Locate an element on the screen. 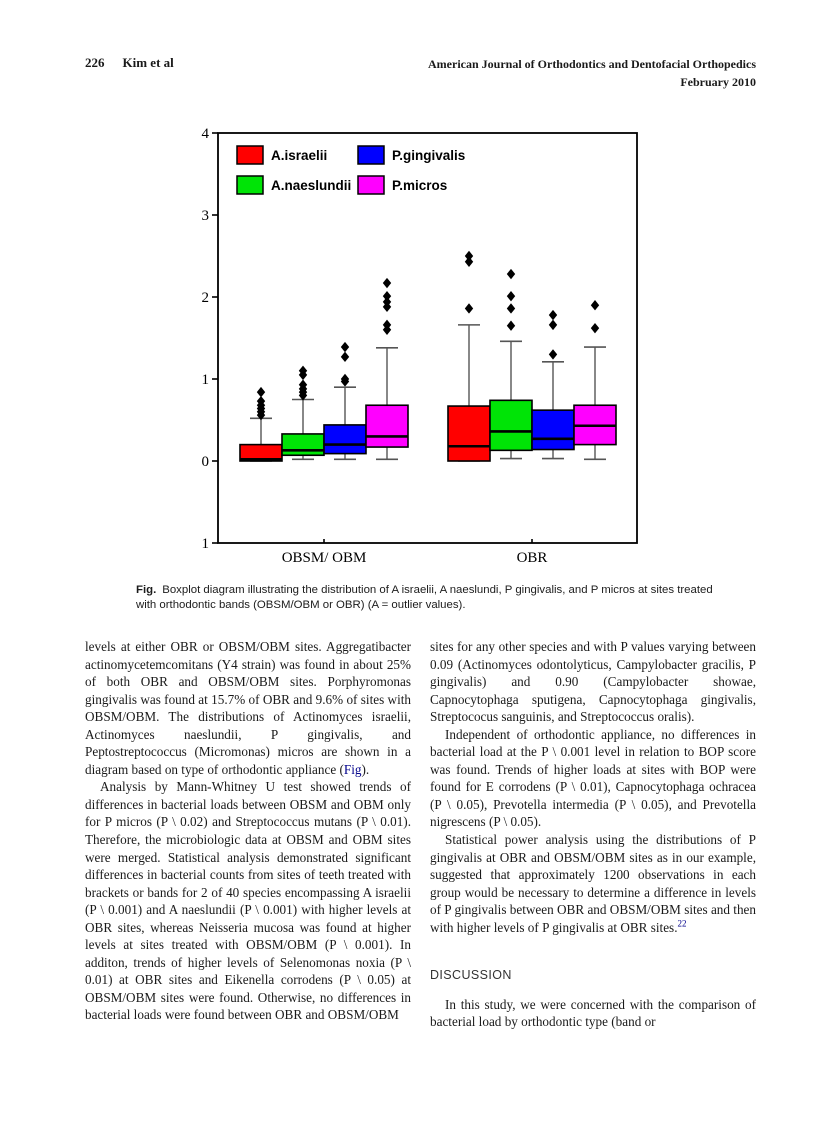 Image resolution: width=838 pixels, height=1122 pixels. page-number: 226 is located at coordinates (95, 62).